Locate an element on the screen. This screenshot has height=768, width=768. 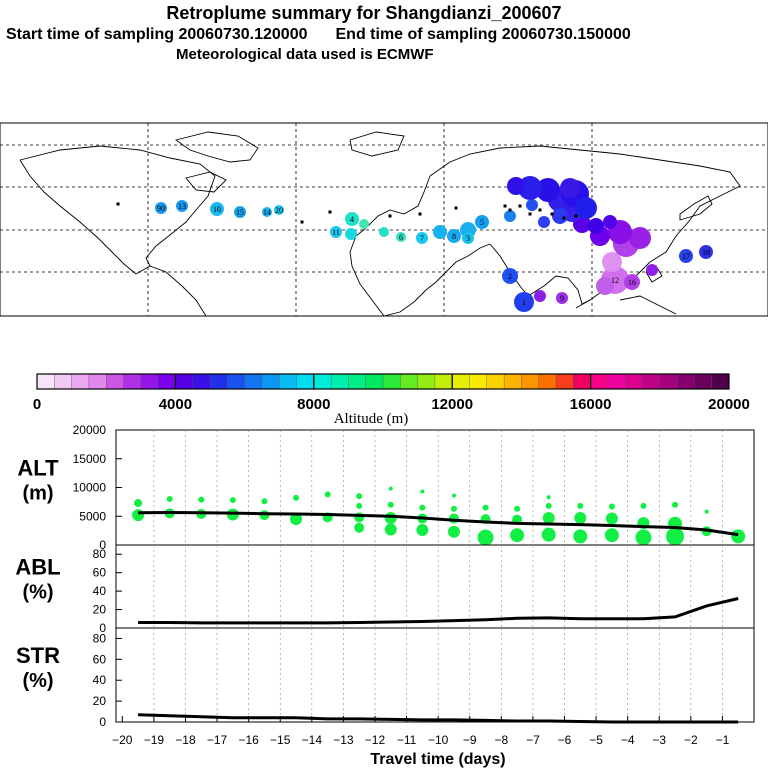
y-tick-label: 20 is located at coordinates (100, 701).